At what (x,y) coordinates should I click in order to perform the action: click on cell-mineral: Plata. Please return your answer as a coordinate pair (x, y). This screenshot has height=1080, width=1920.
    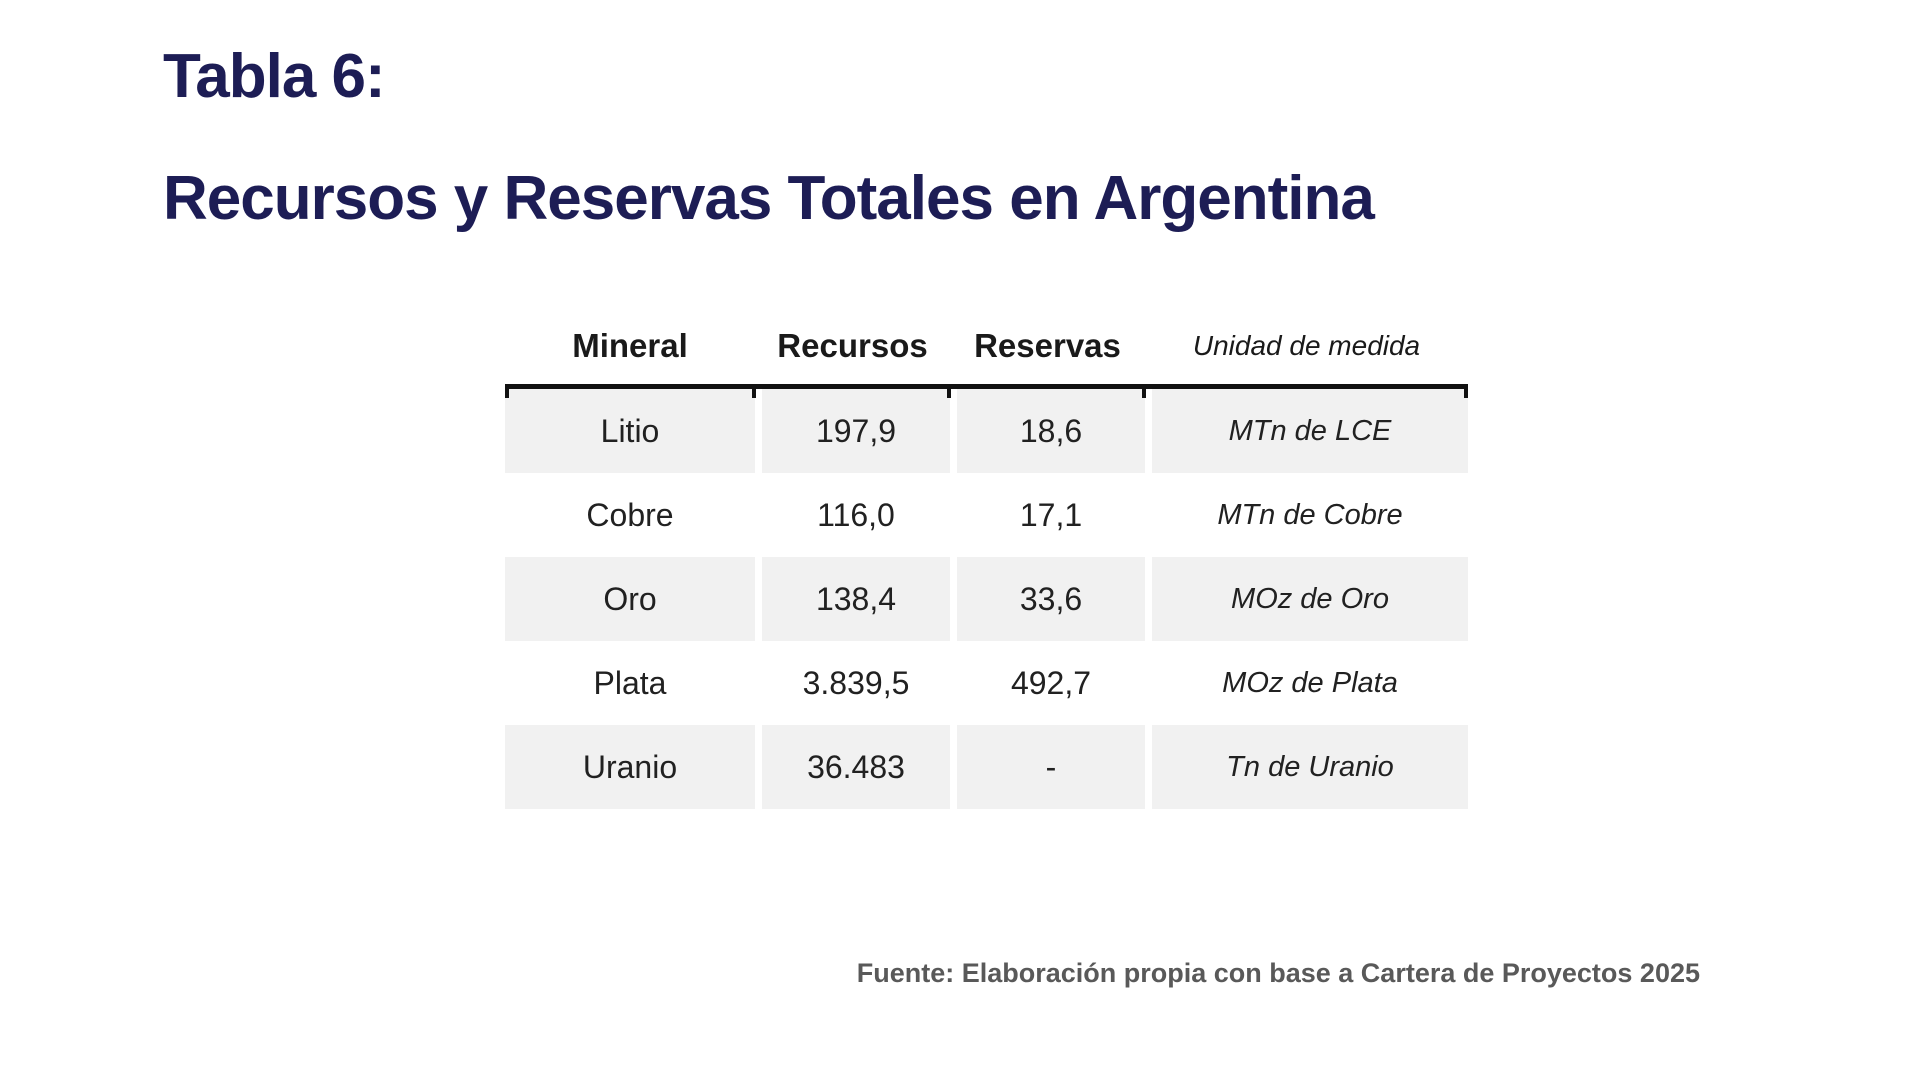
    Looking at the image, I should click on (630, 683).